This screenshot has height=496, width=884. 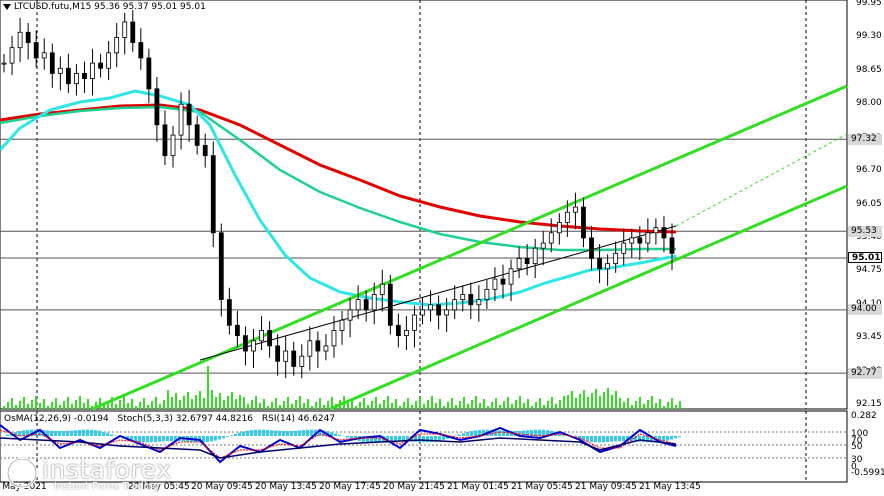 I want to click on indicator-axis-label: 0, so click(x=854, y=467).